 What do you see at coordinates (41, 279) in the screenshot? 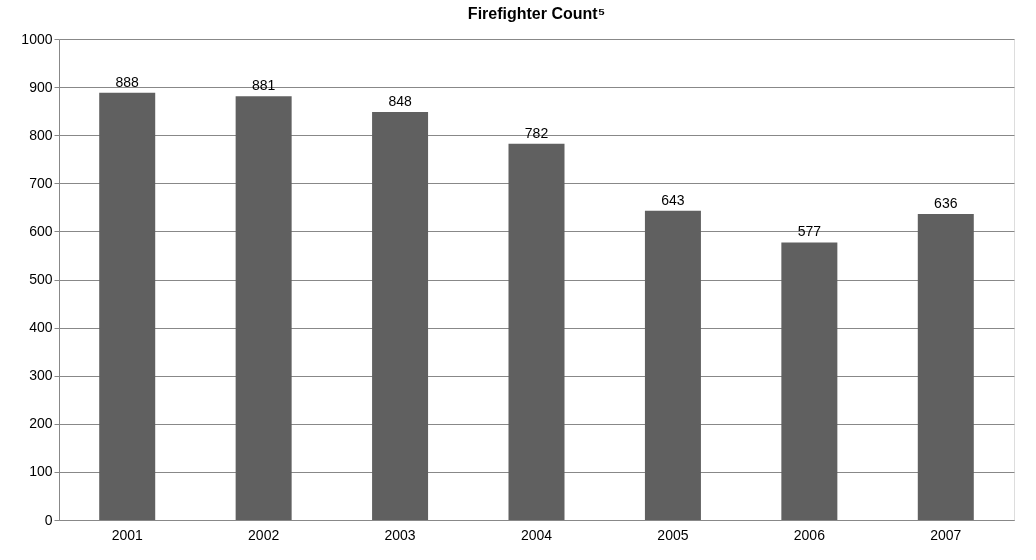
I see `y-tick-label: 500` at bounding box center [41, 279].